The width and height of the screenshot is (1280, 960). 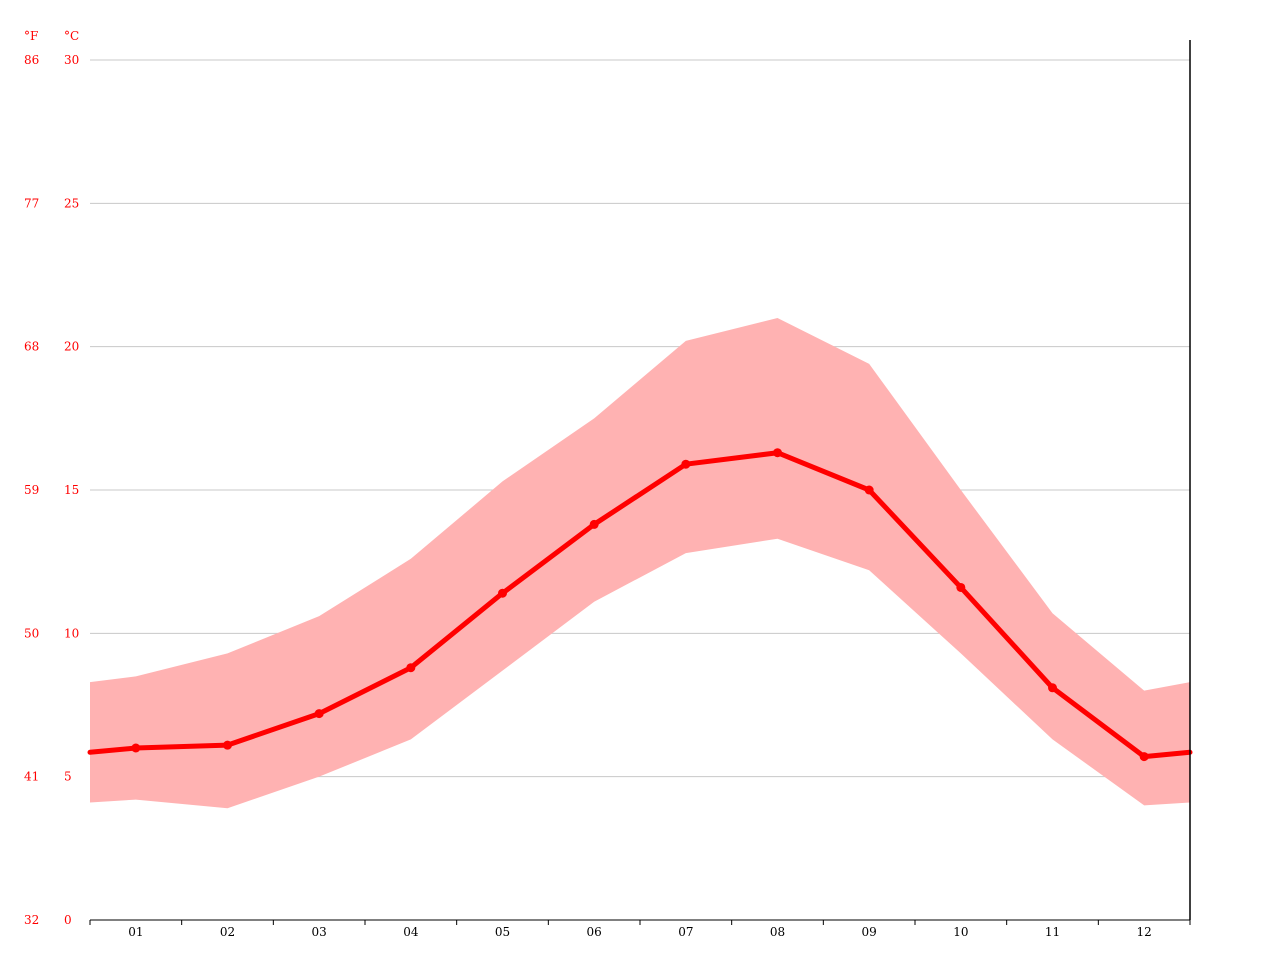 What do you see at coordinates (31, 347) in the screenshot?
I see `y-tick-label-fahrenheit: 68` at bounding box center [31, 347].